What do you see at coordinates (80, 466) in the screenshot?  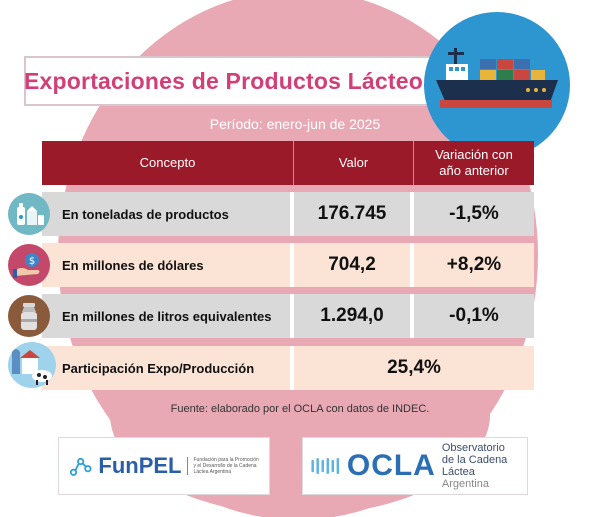 I see `funpel-nodes-icon` at bounding box center [80, 466].